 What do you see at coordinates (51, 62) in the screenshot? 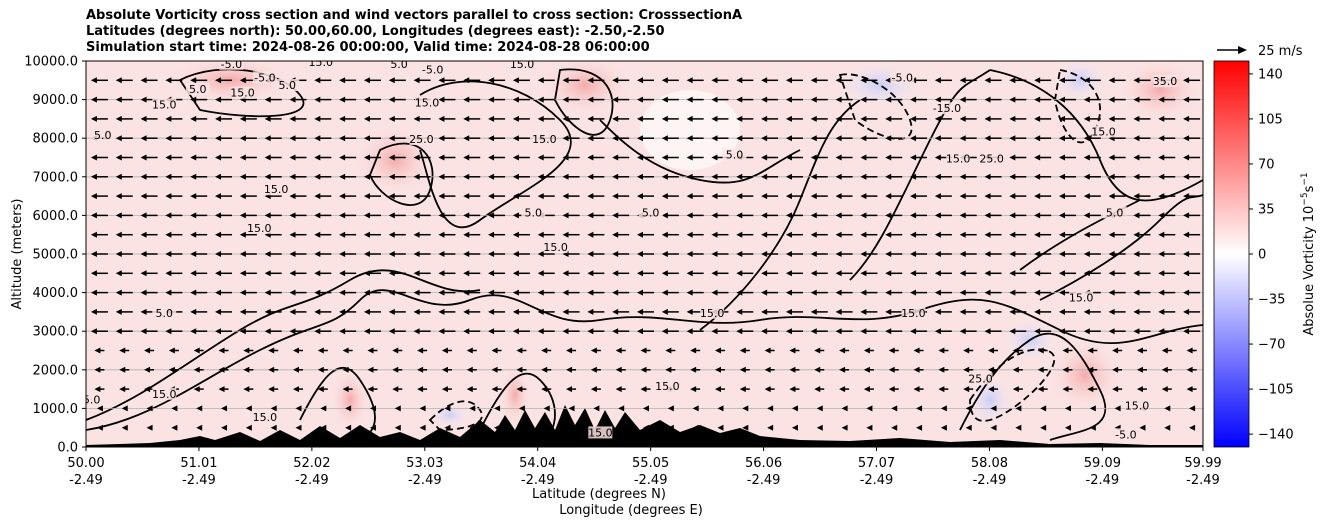
I see `y-tick-label: 10000.0` at bounding box center [51, 62].